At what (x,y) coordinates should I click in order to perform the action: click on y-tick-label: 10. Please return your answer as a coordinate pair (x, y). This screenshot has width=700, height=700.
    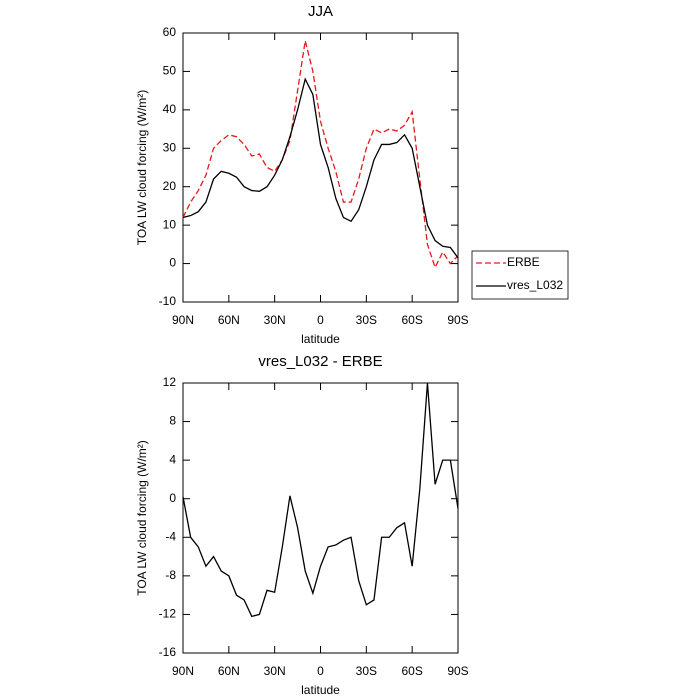
    Looking at the image, I should click on (170, 224).